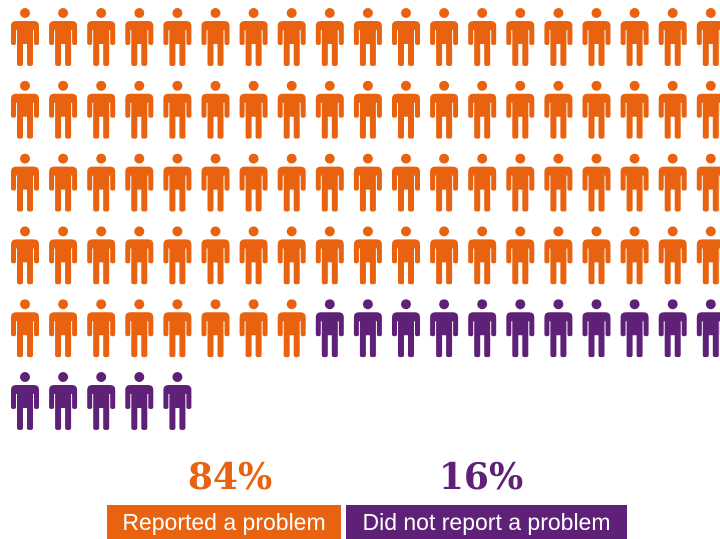 The height and width of the screenshot is (539, 720). I want to click on reported-percentage: 84%, so click(230, 477).